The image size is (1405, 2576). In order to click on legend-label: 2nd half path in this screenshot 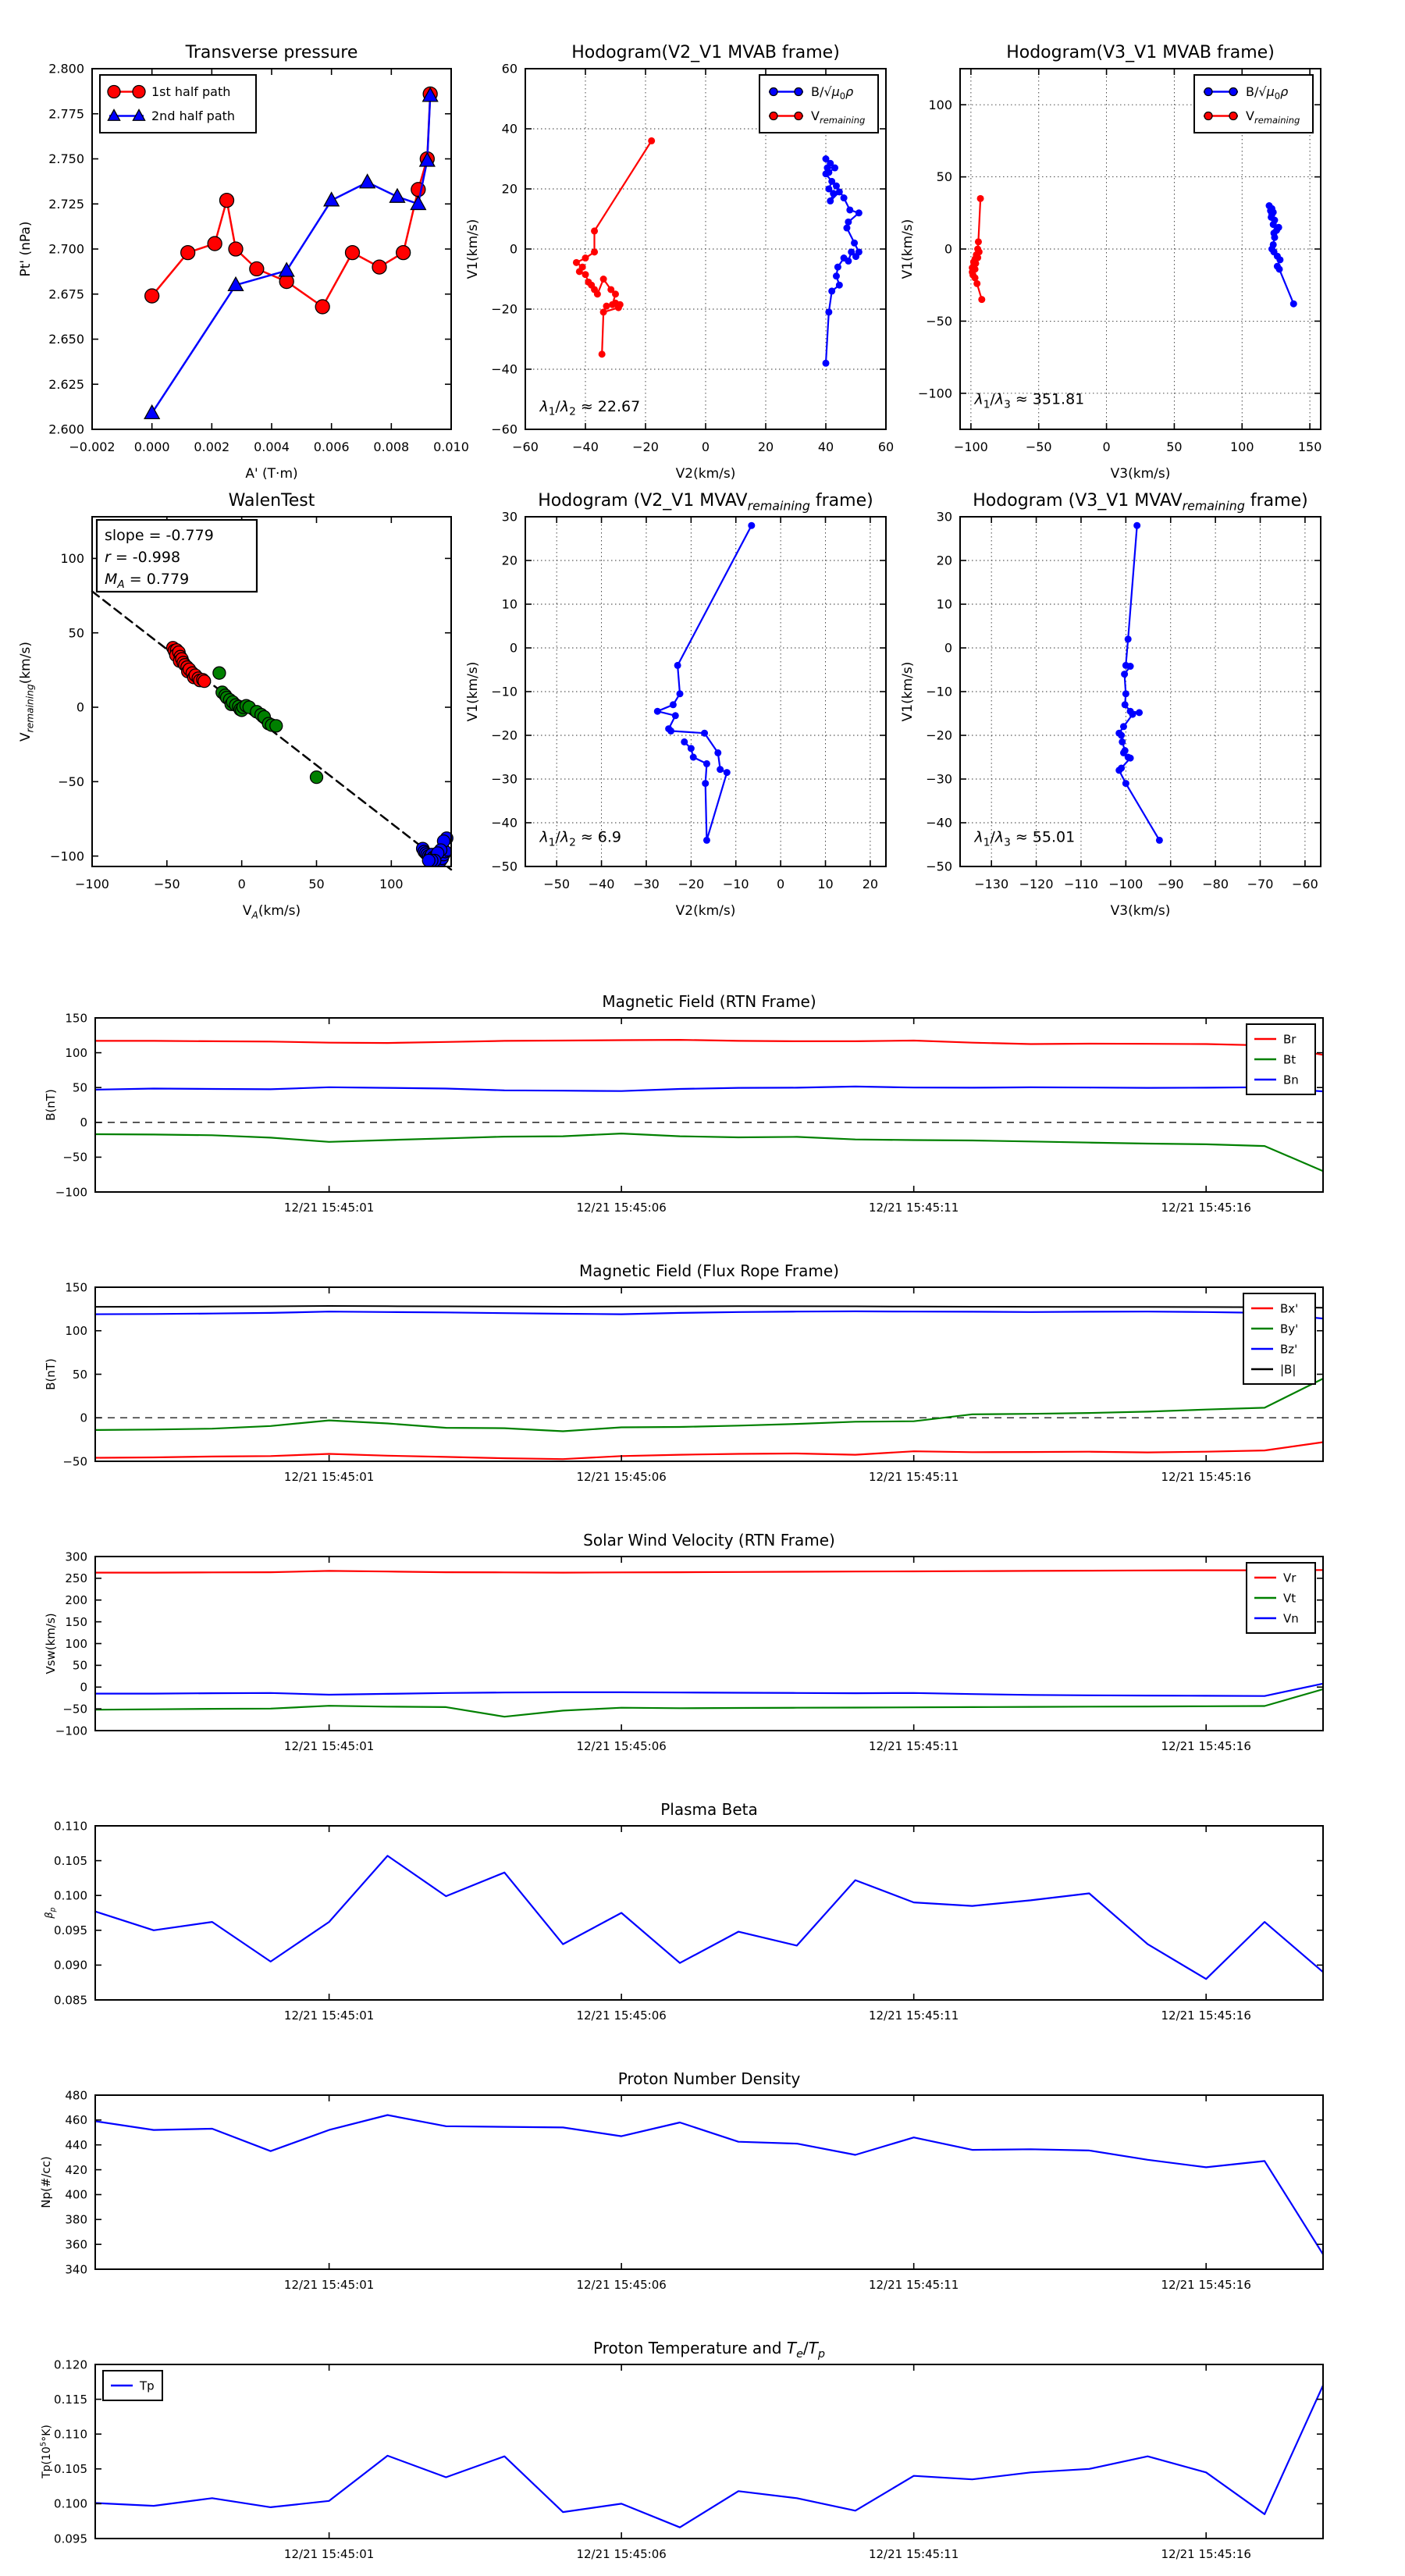, I will do `click(193, 116)`.